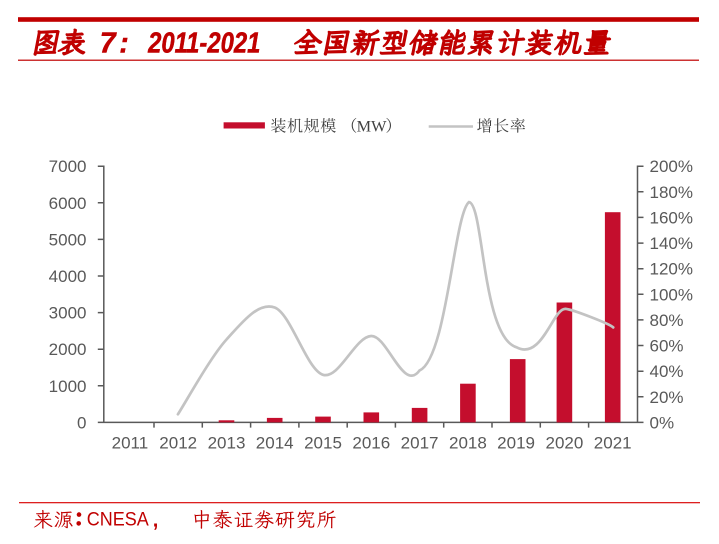  I want to click on svg-text: CNESA, so click(118, 520).